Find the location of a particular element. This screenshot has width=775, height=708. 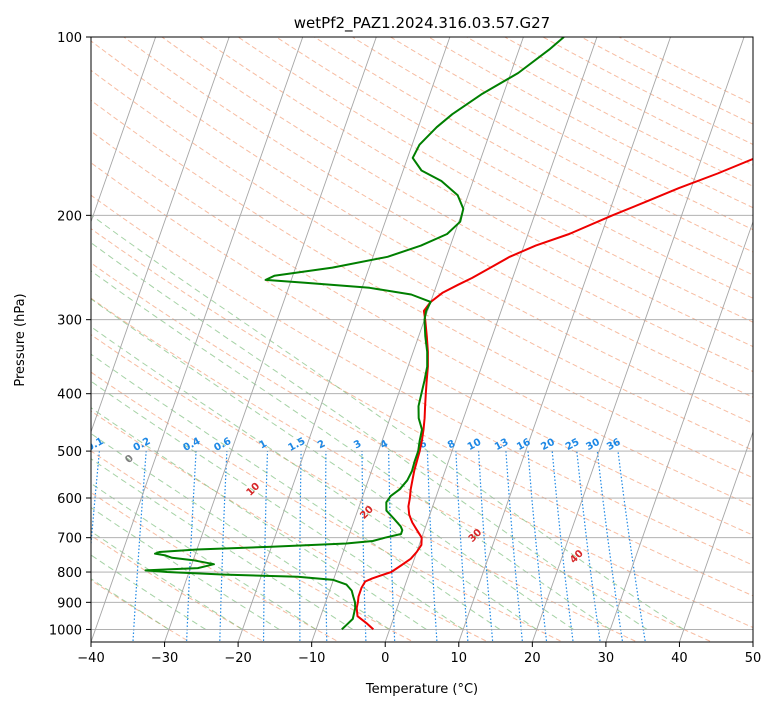

x-tick-label: 40 is located at coordinates (679, 658).